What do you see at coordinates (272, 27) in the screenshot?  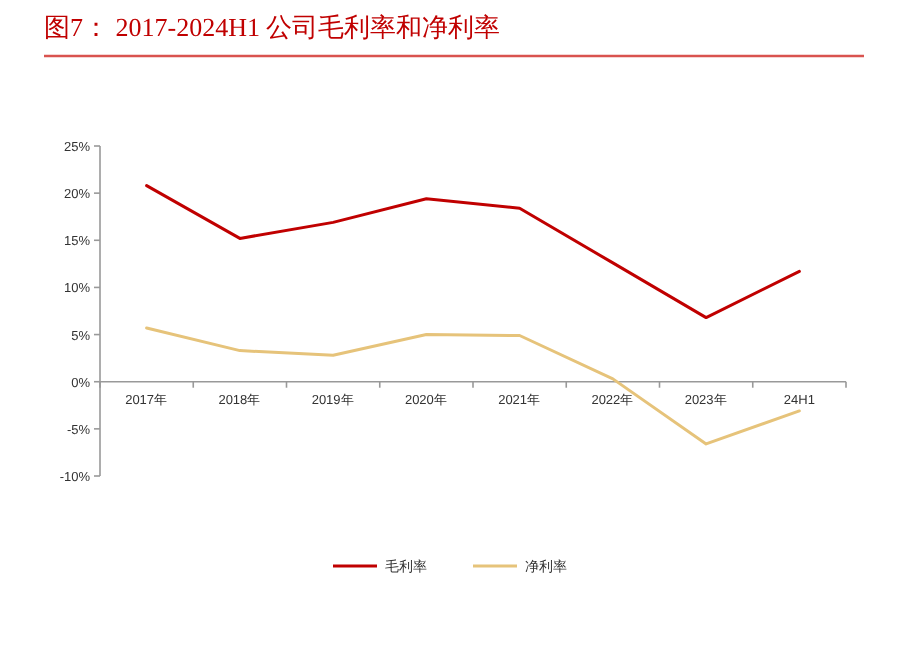 I see `title: 图7： 2017-2024H1 公司毛利率和净利率` at bounding box center [272, 27].